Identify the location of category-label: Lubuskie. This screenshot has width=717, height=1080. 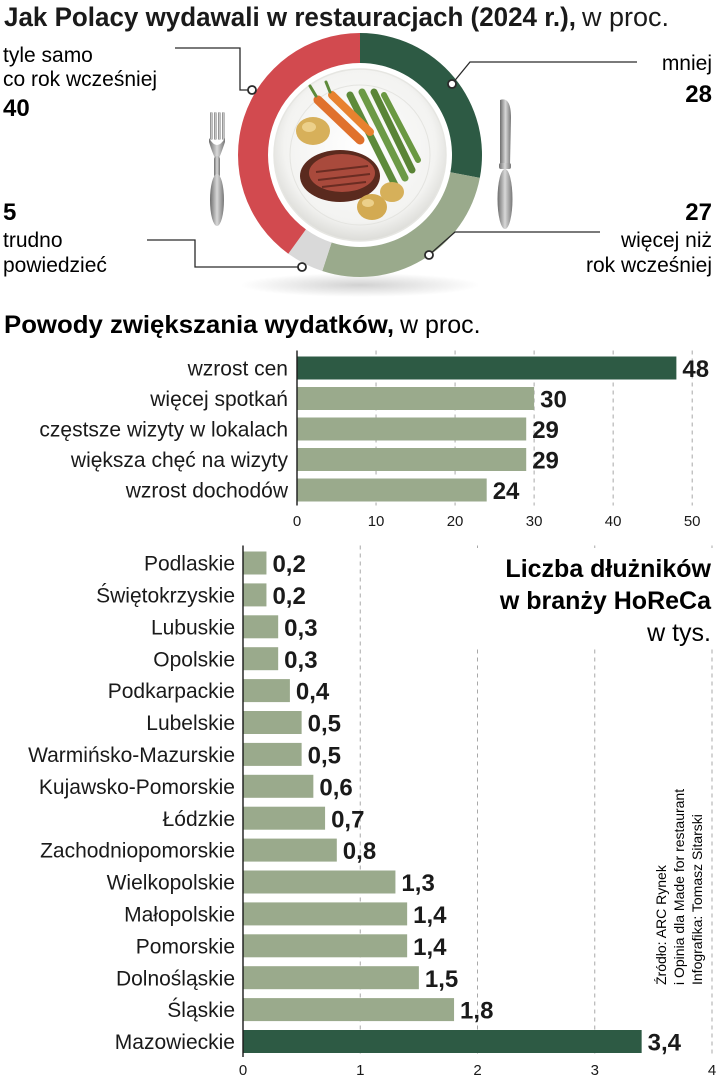
(193, 627).